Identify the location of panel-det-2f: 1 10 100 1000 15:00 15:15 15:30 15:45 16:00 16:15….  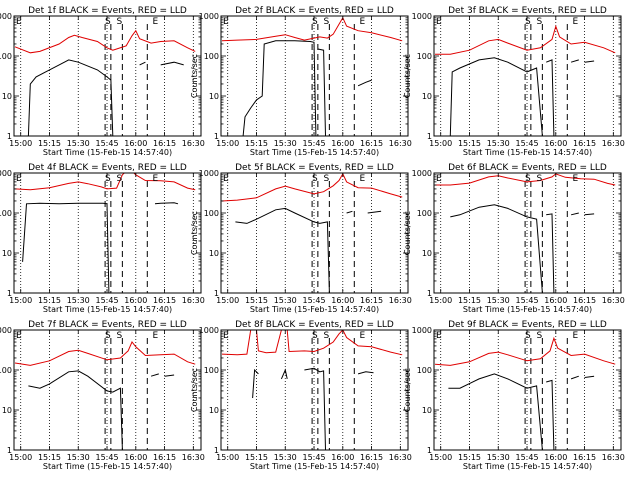
(301, 81).